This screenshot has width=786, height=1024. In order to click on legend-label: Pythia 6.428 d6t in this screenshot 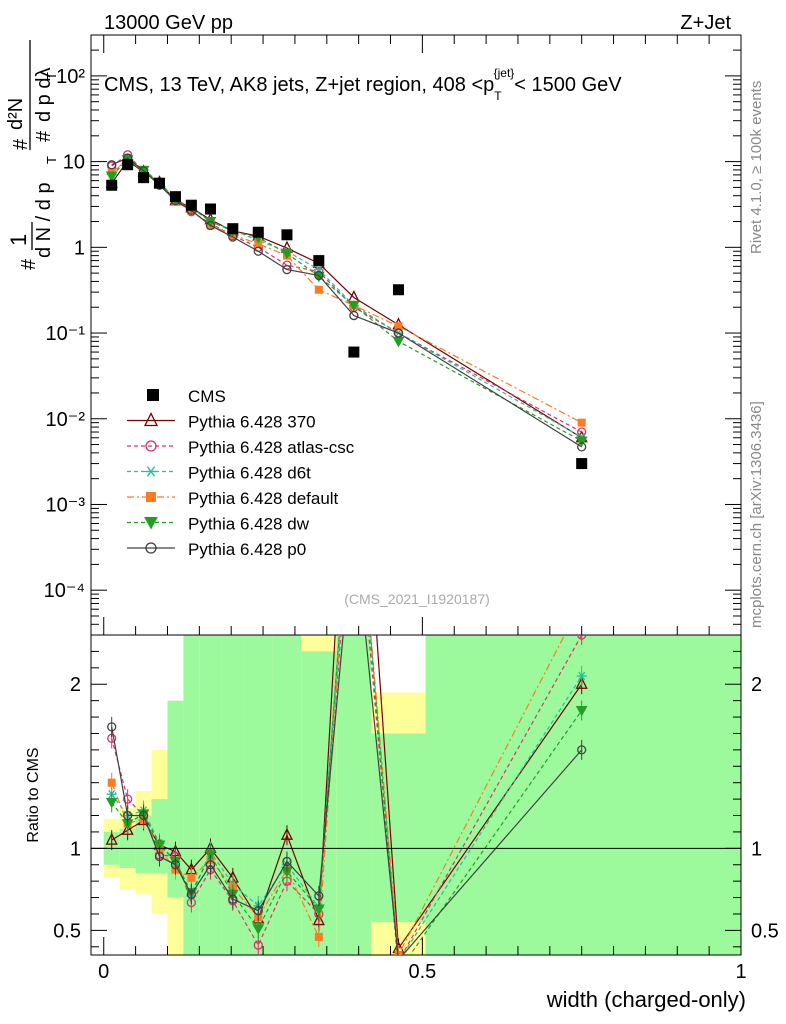, I will do `click(249, 473)`.